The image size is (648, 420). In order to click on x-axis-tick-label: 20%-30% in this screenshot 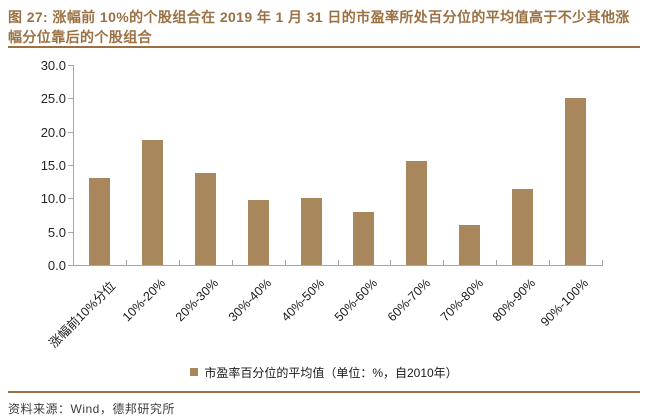, I will do `click(197, 300)`.